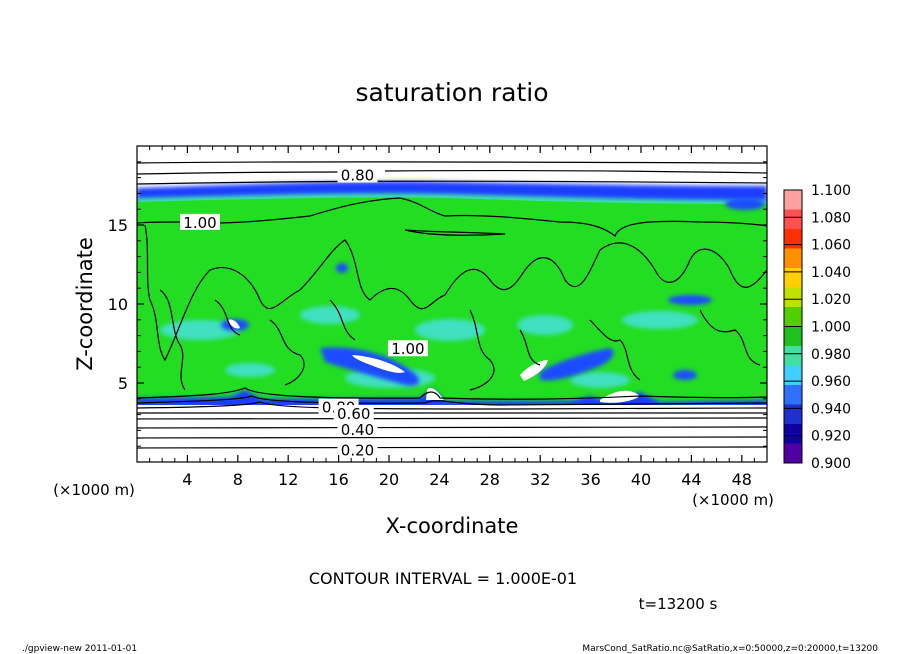 The height and width of the screenshot is (654, 904). I want to click on x-tick-label: 28, so click(490, 479).